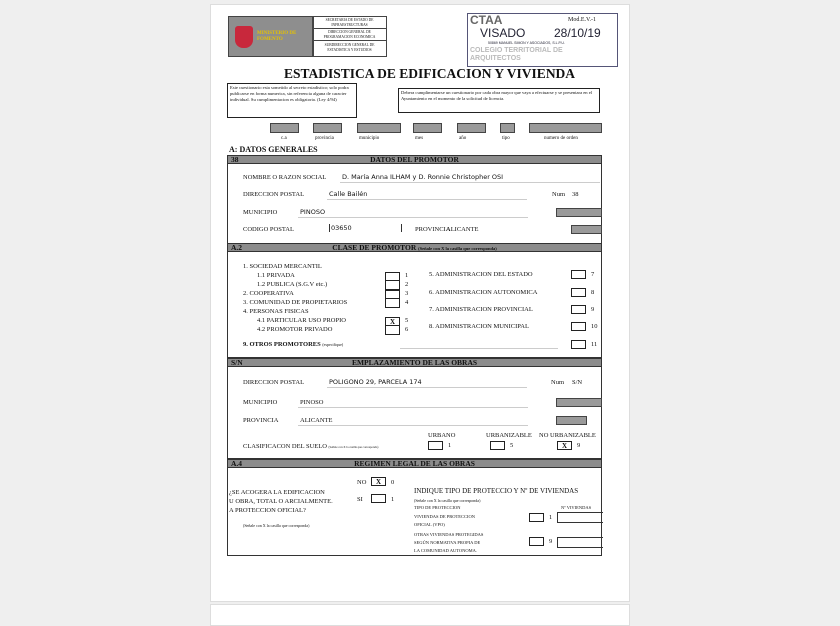  Describe the element at coordinates (360, 499) in the screenshot. I see `si-label: SI` at that location.